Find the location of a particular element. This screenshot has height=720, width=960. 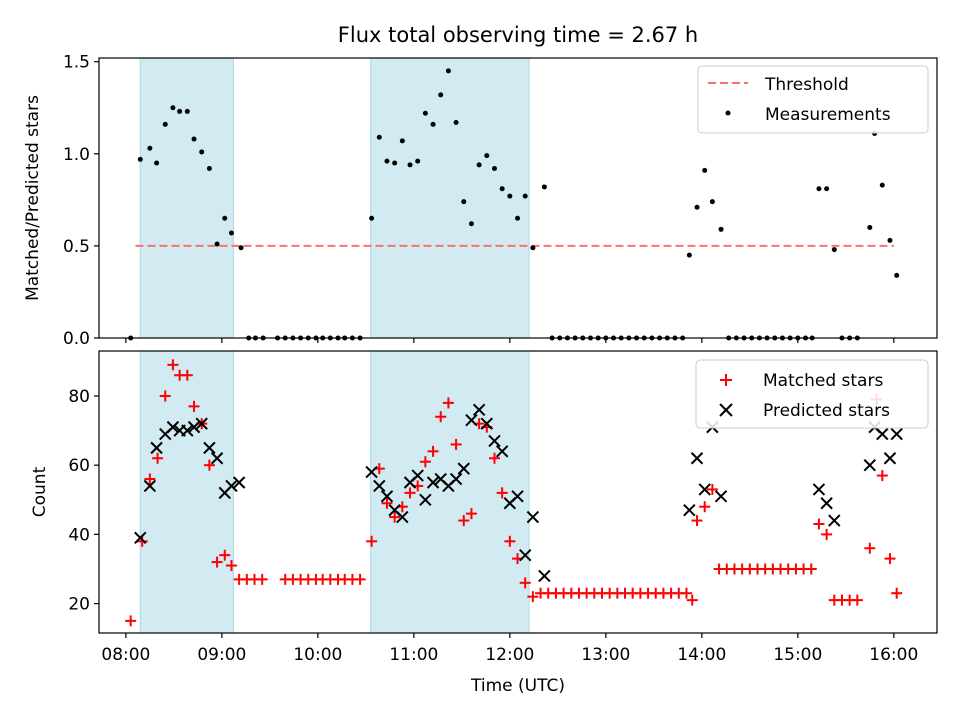

top-legend: Threshold Measurements is located at coordinates (813, 99).